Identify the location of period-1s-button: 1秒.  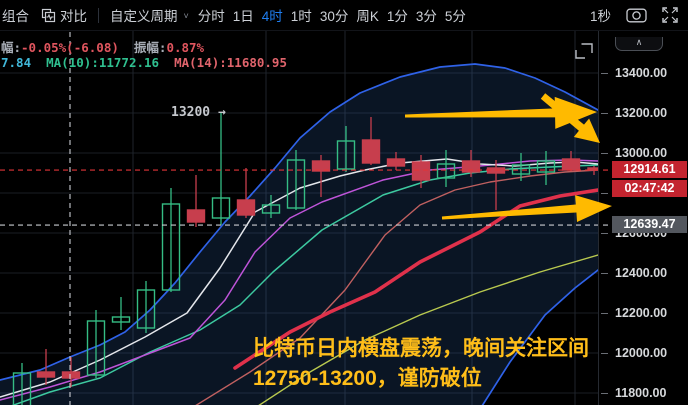
(600, 16).